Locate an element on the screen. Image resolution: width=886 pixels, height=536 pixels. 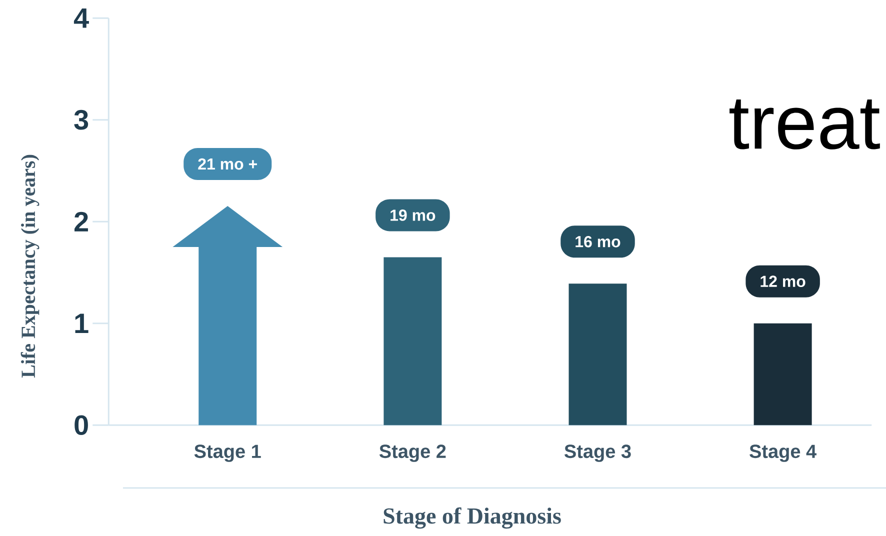
x-tick-label: Stage 1 is located at coordinates (227, 453).